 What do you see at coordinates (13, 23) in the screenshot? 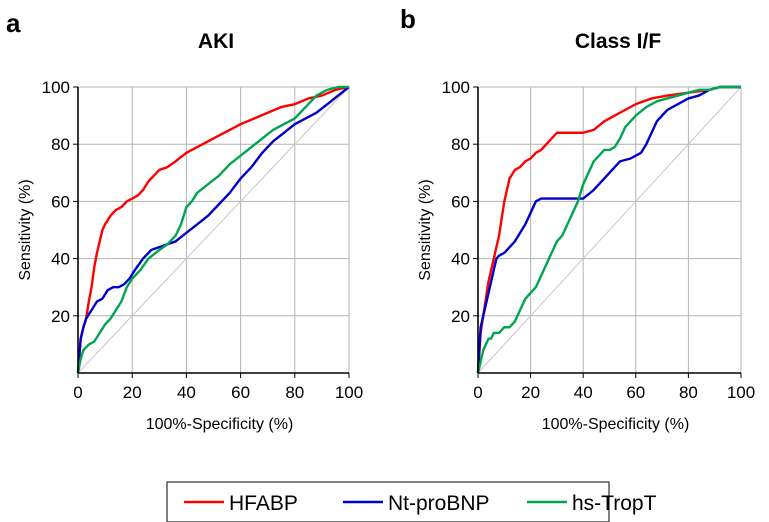
I see `panel-letter: a` at bounding box center [13, 23].